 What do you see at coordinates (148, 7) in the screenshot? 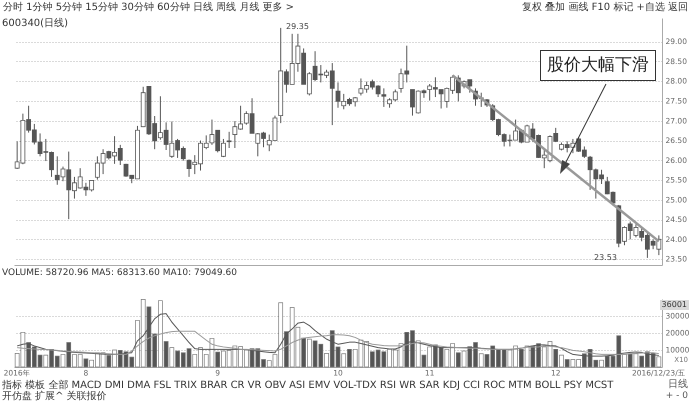
I see `text: 分时 1分钟 5分钟 15分钟 30分钟 60分钟 日线 周线 月线 更多 >` at bounding box center [148, 7].